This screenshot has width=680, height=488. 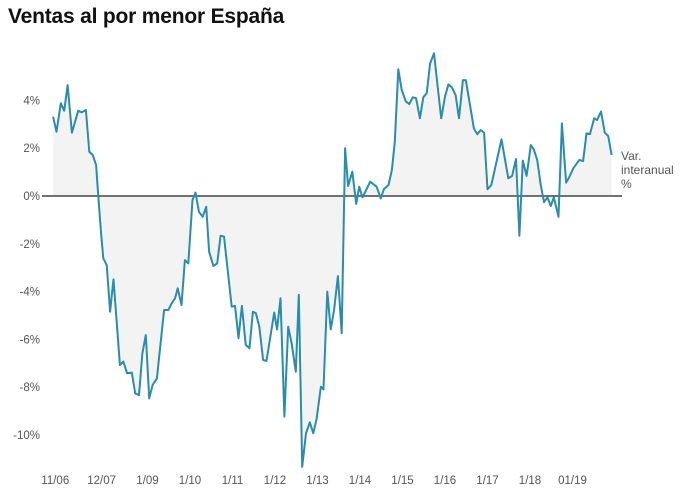 I want to click on x-tick-label: 01/19, so click(x=572, y=481).